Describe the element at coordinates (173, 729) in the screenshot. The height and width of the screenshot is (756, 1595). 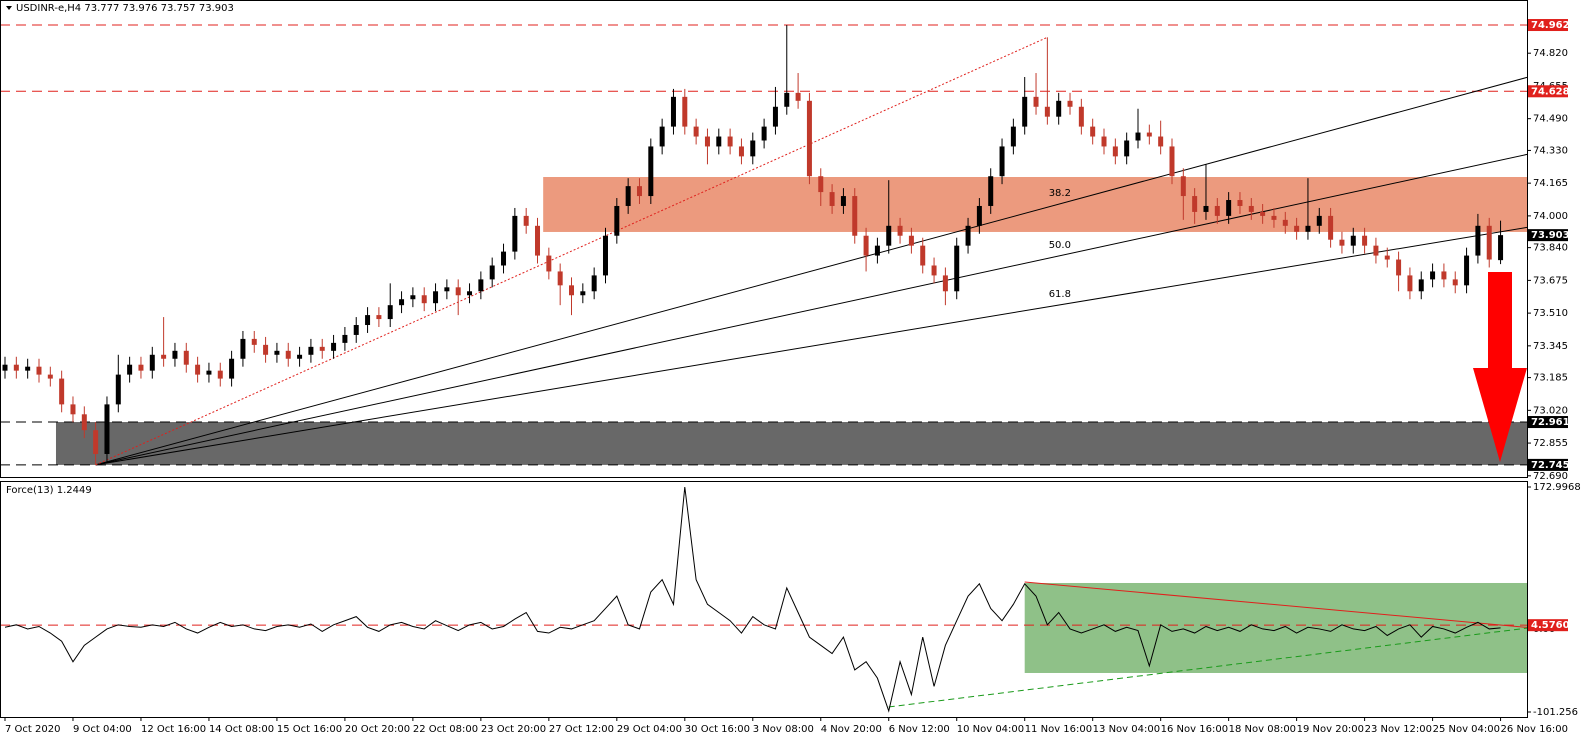
I see `x-tick-label: 12 Oct 16:00` at that location.